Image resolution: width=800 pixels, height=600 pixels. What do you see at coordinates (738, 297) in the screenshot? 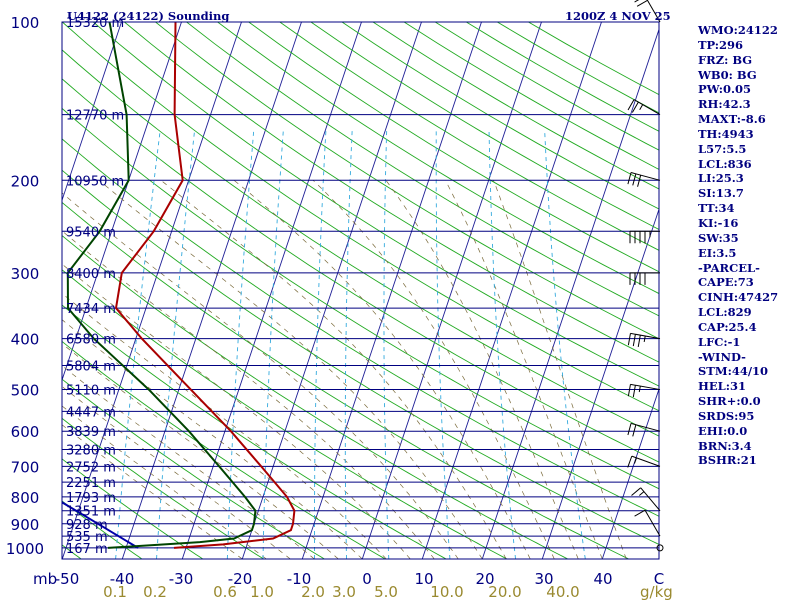
I see `index-entry: CINH:47427` at bounding box center [738, 297].